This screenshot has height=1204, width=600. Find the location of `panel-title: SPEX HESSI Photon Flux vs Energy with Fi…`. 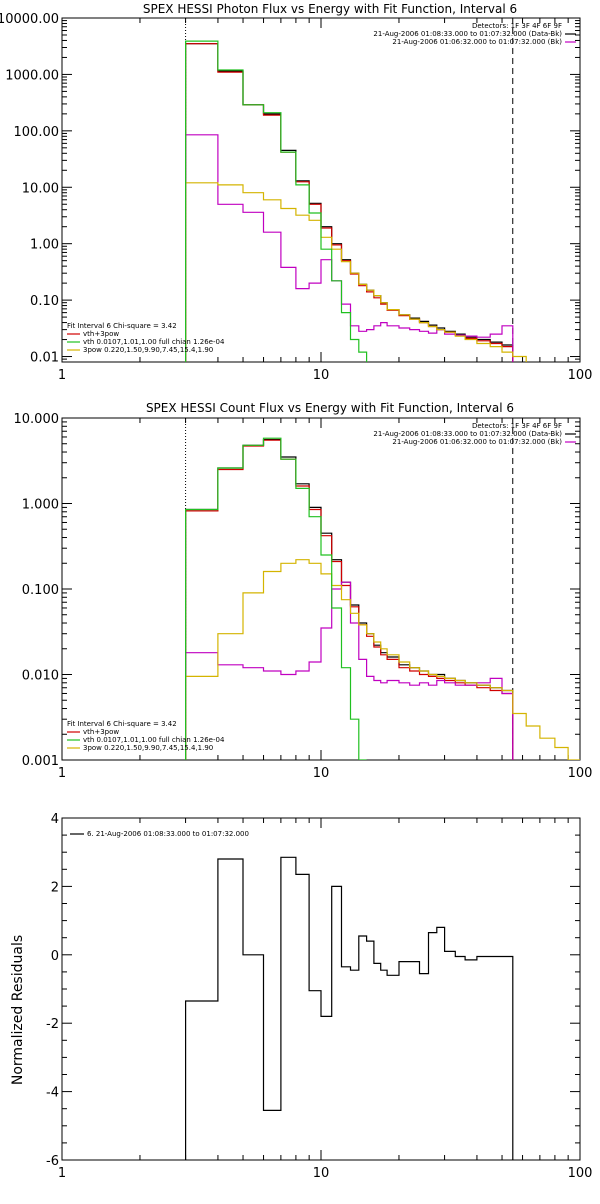

panel-title: SPEX HESSI Photon Flux vs Energy with Fi… is located at coordinates (330, 9).